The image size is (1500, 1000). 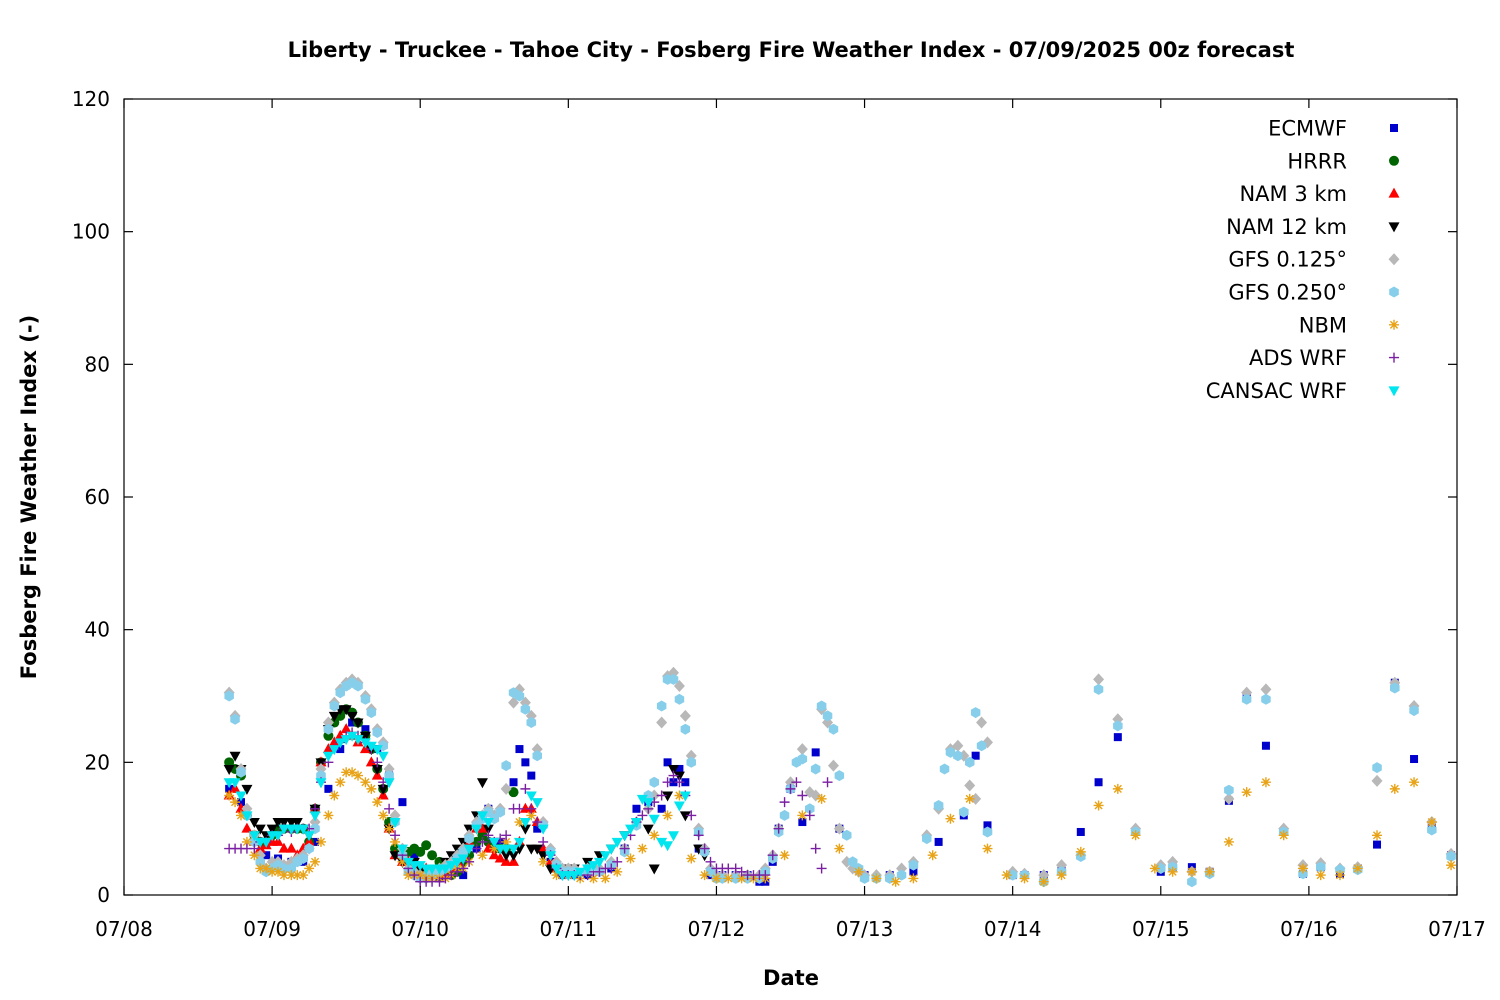 I want to click on y-tick-label: 60, so click(x=97, y=497).